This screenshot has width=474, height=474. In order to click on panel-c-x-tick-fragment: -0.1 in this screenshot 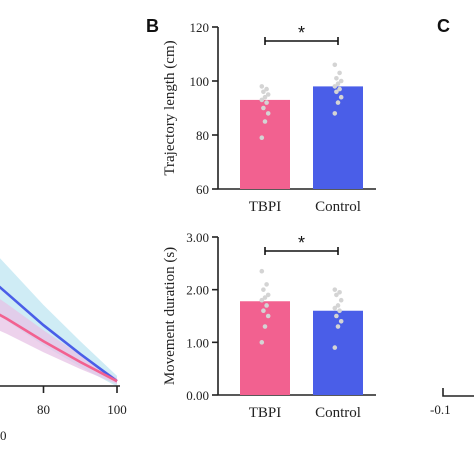, I will do `click(440, 409)`.